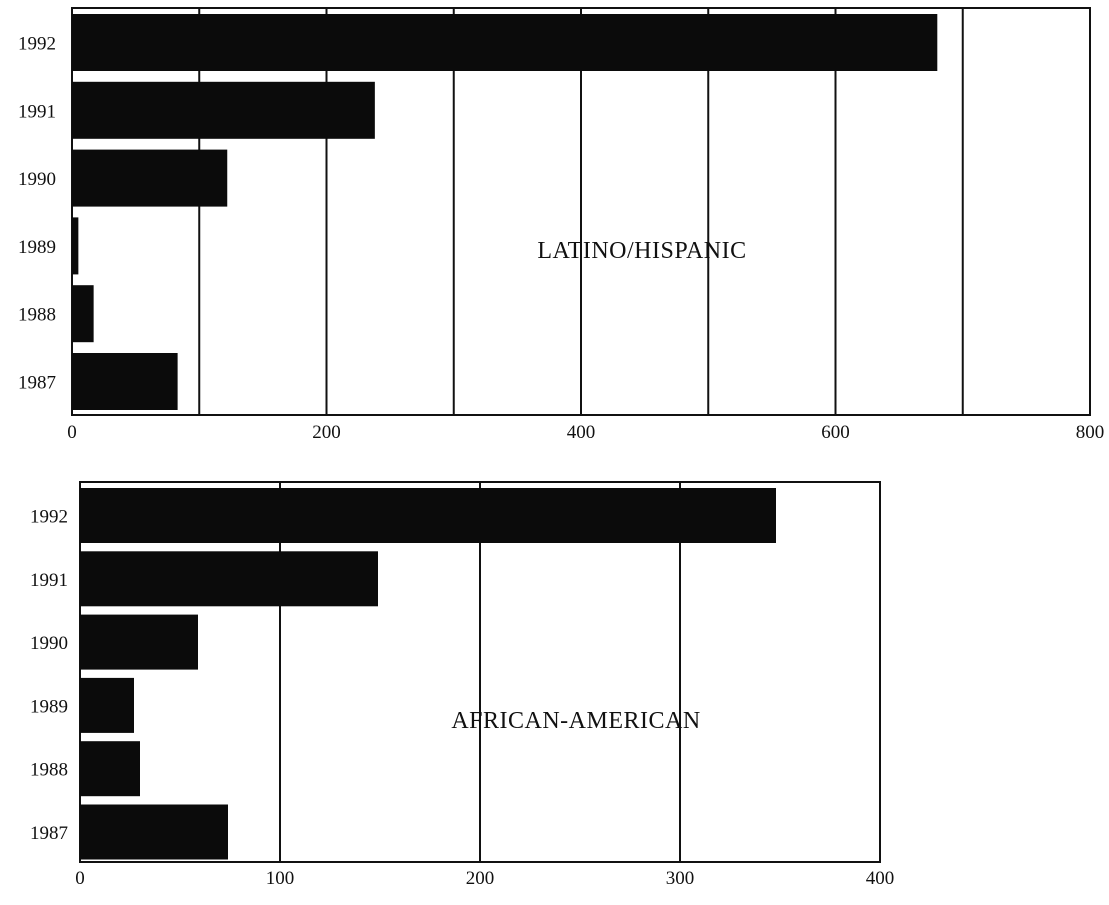 The height and width of the screenshot is (905, 1109). I want to click on chart-annotation: LATINO/HISPANIC, so click(641, 251).